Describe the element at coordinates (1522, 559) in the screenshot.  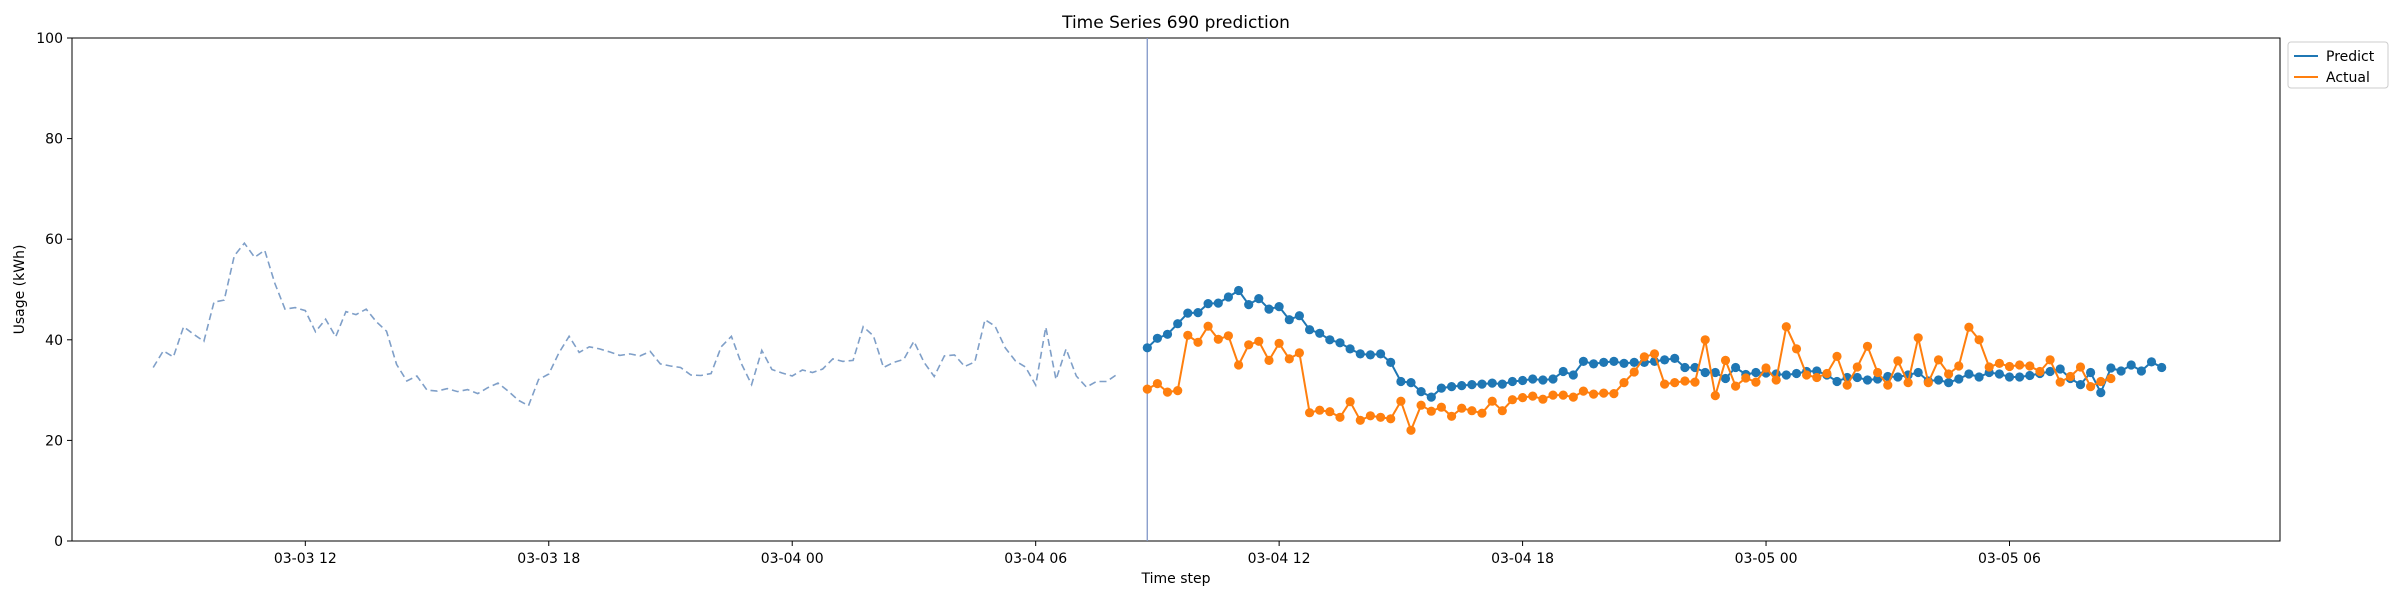
I see `x-tick-label: 03-04 18` at that location.